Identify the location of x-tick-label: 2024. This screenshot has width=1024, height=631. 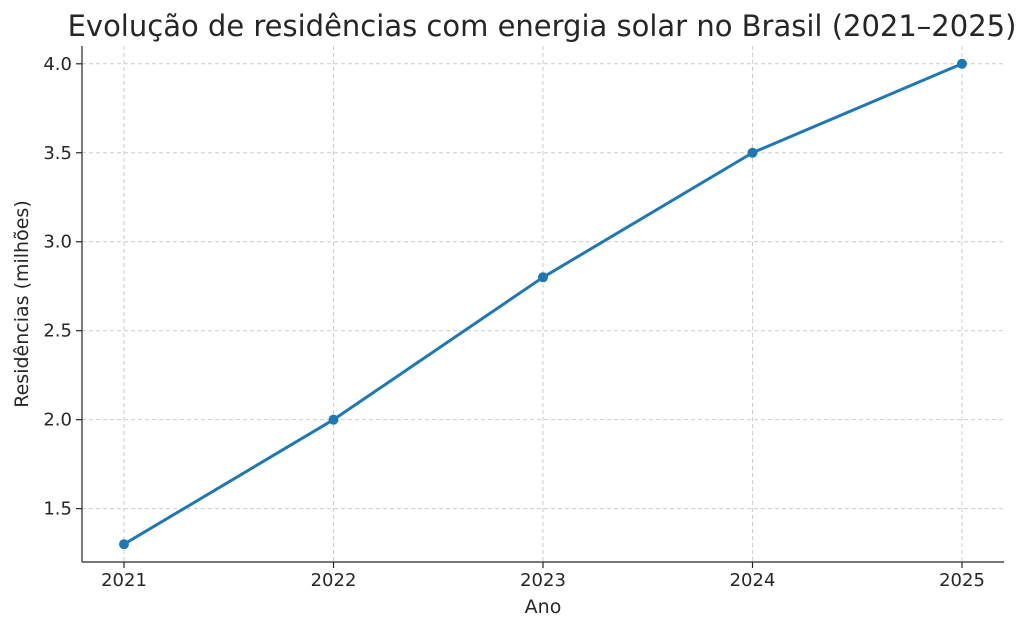
(753, 580).